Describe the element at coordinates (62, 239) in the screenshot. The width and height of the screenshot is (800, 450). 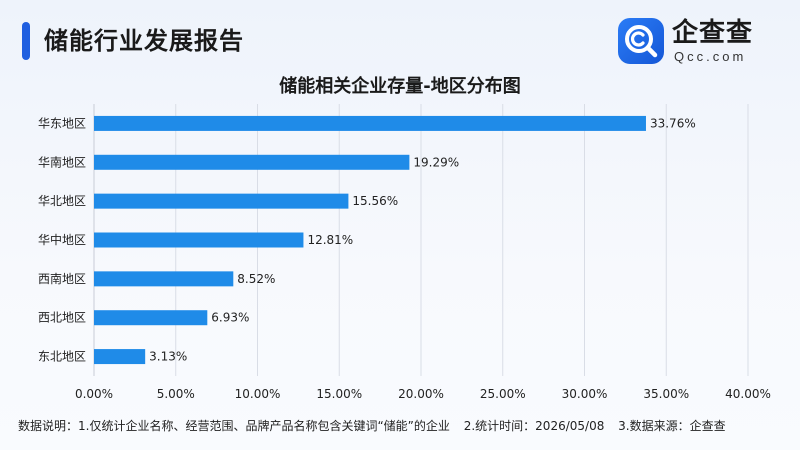
I see `category-label: 华中地区` at that location.